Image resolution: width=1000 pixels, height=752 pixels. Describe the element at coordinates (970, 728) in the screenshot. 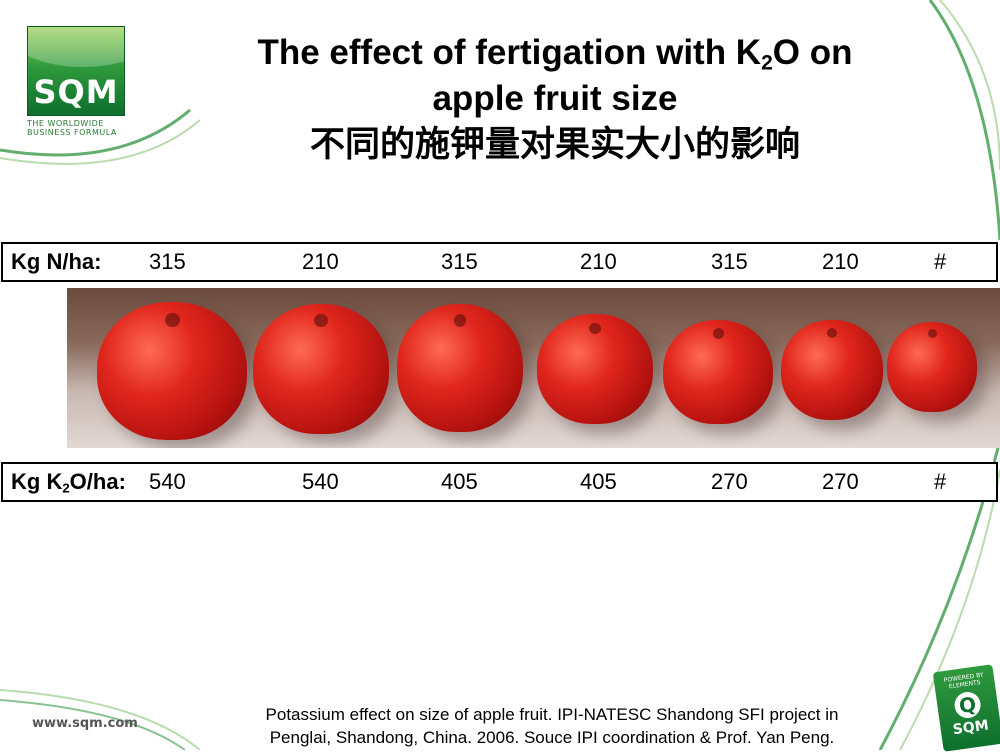

I see `badge-brand: SQM` at that location.